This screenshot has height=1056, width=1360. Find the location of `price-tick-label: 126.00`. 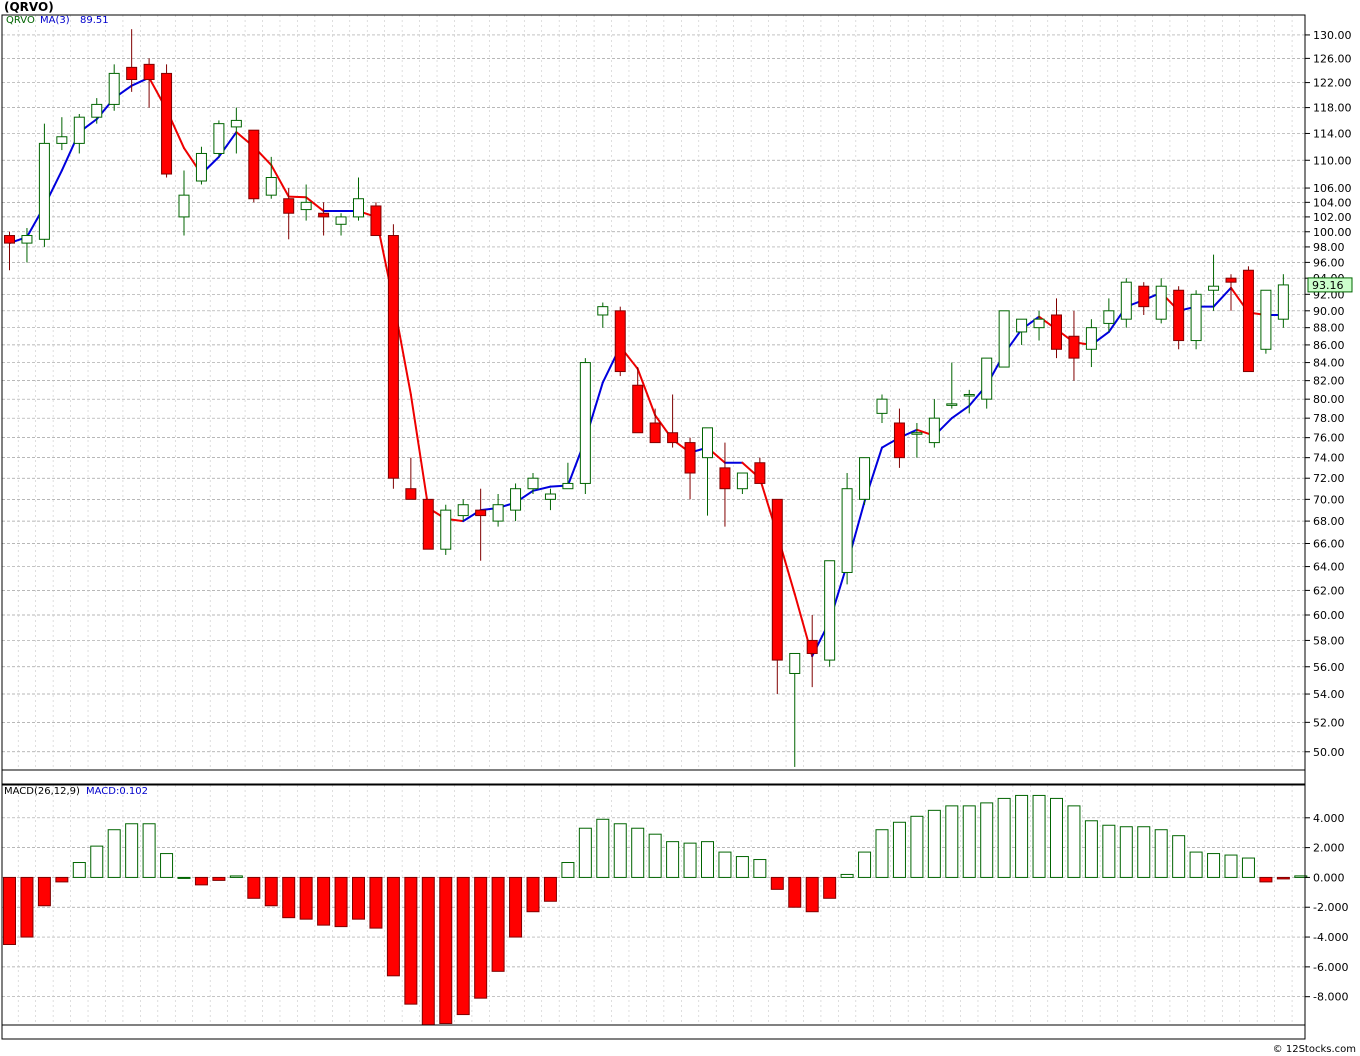

price-tick-label: 126.00 is located at coordinates (1332, 58).